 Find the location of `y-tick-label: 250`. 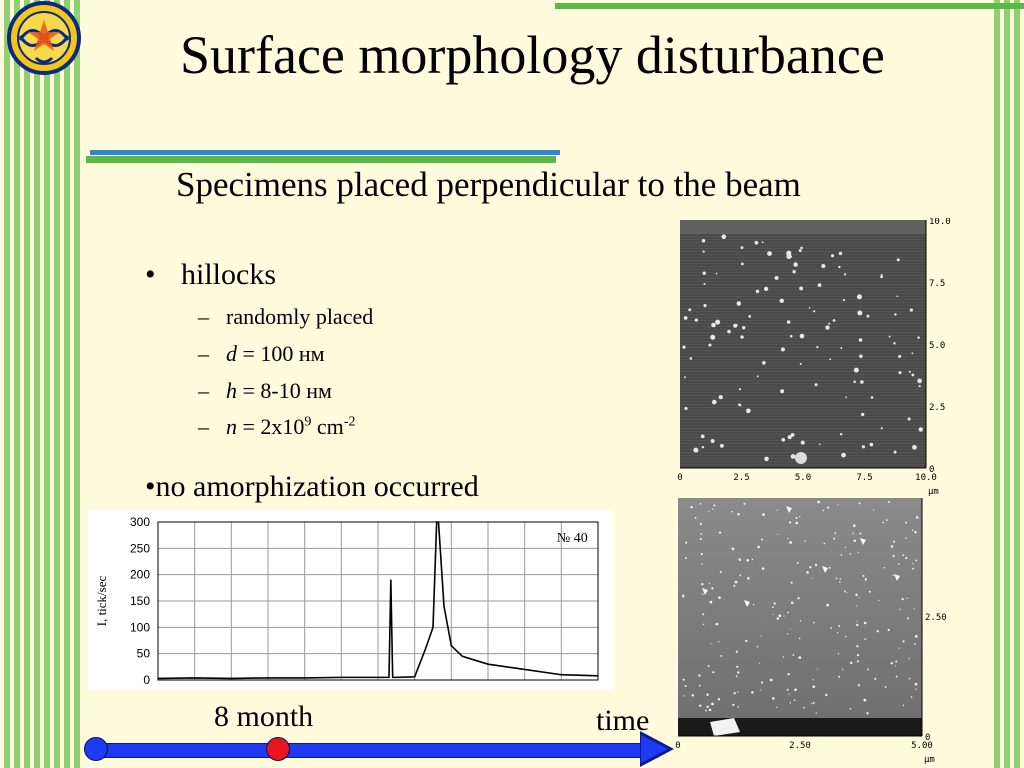

y-tick-label: 250 is located at coordinates (140, 548).